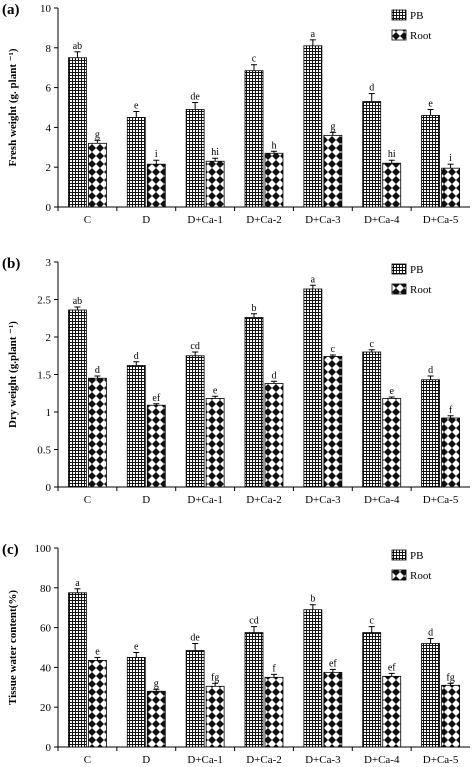  I want to click on y-tick-label: 2.5, so click(44, 301).